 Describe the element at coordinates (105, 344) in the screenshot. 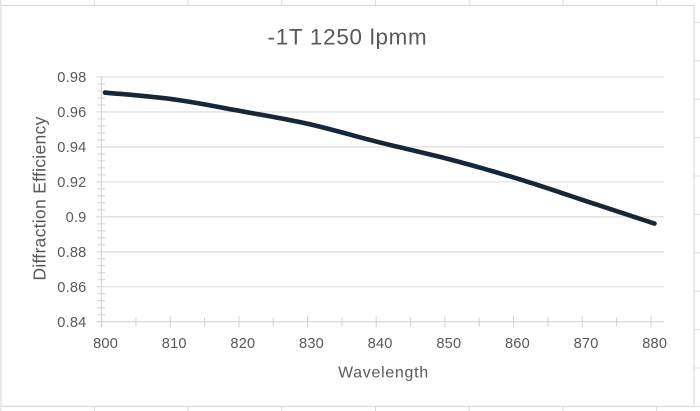

I see `svg-text: 800` at that location.